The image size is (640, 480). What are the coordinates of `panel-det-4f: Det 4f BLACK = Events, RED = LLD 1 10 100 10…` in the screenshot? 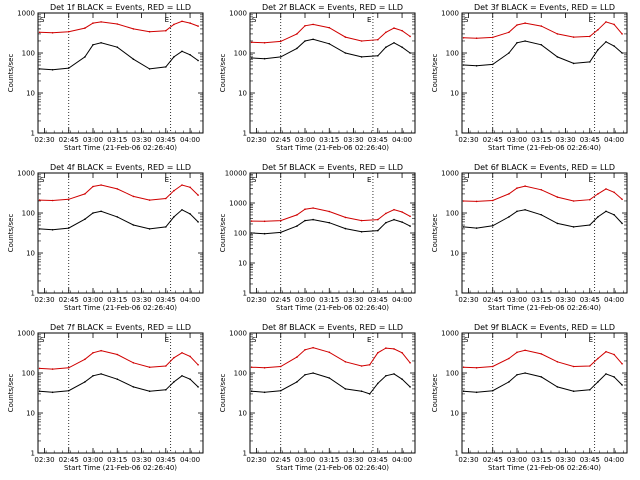 It's located at (105, 237).